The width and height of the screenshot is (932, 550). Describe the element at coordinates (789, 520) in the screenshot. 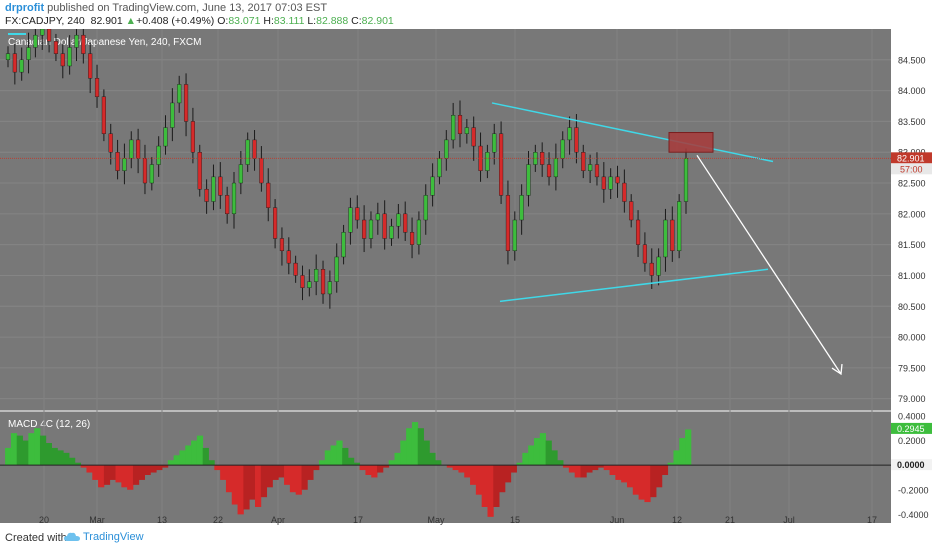

I see `time-tick-label: Jul` at that location.